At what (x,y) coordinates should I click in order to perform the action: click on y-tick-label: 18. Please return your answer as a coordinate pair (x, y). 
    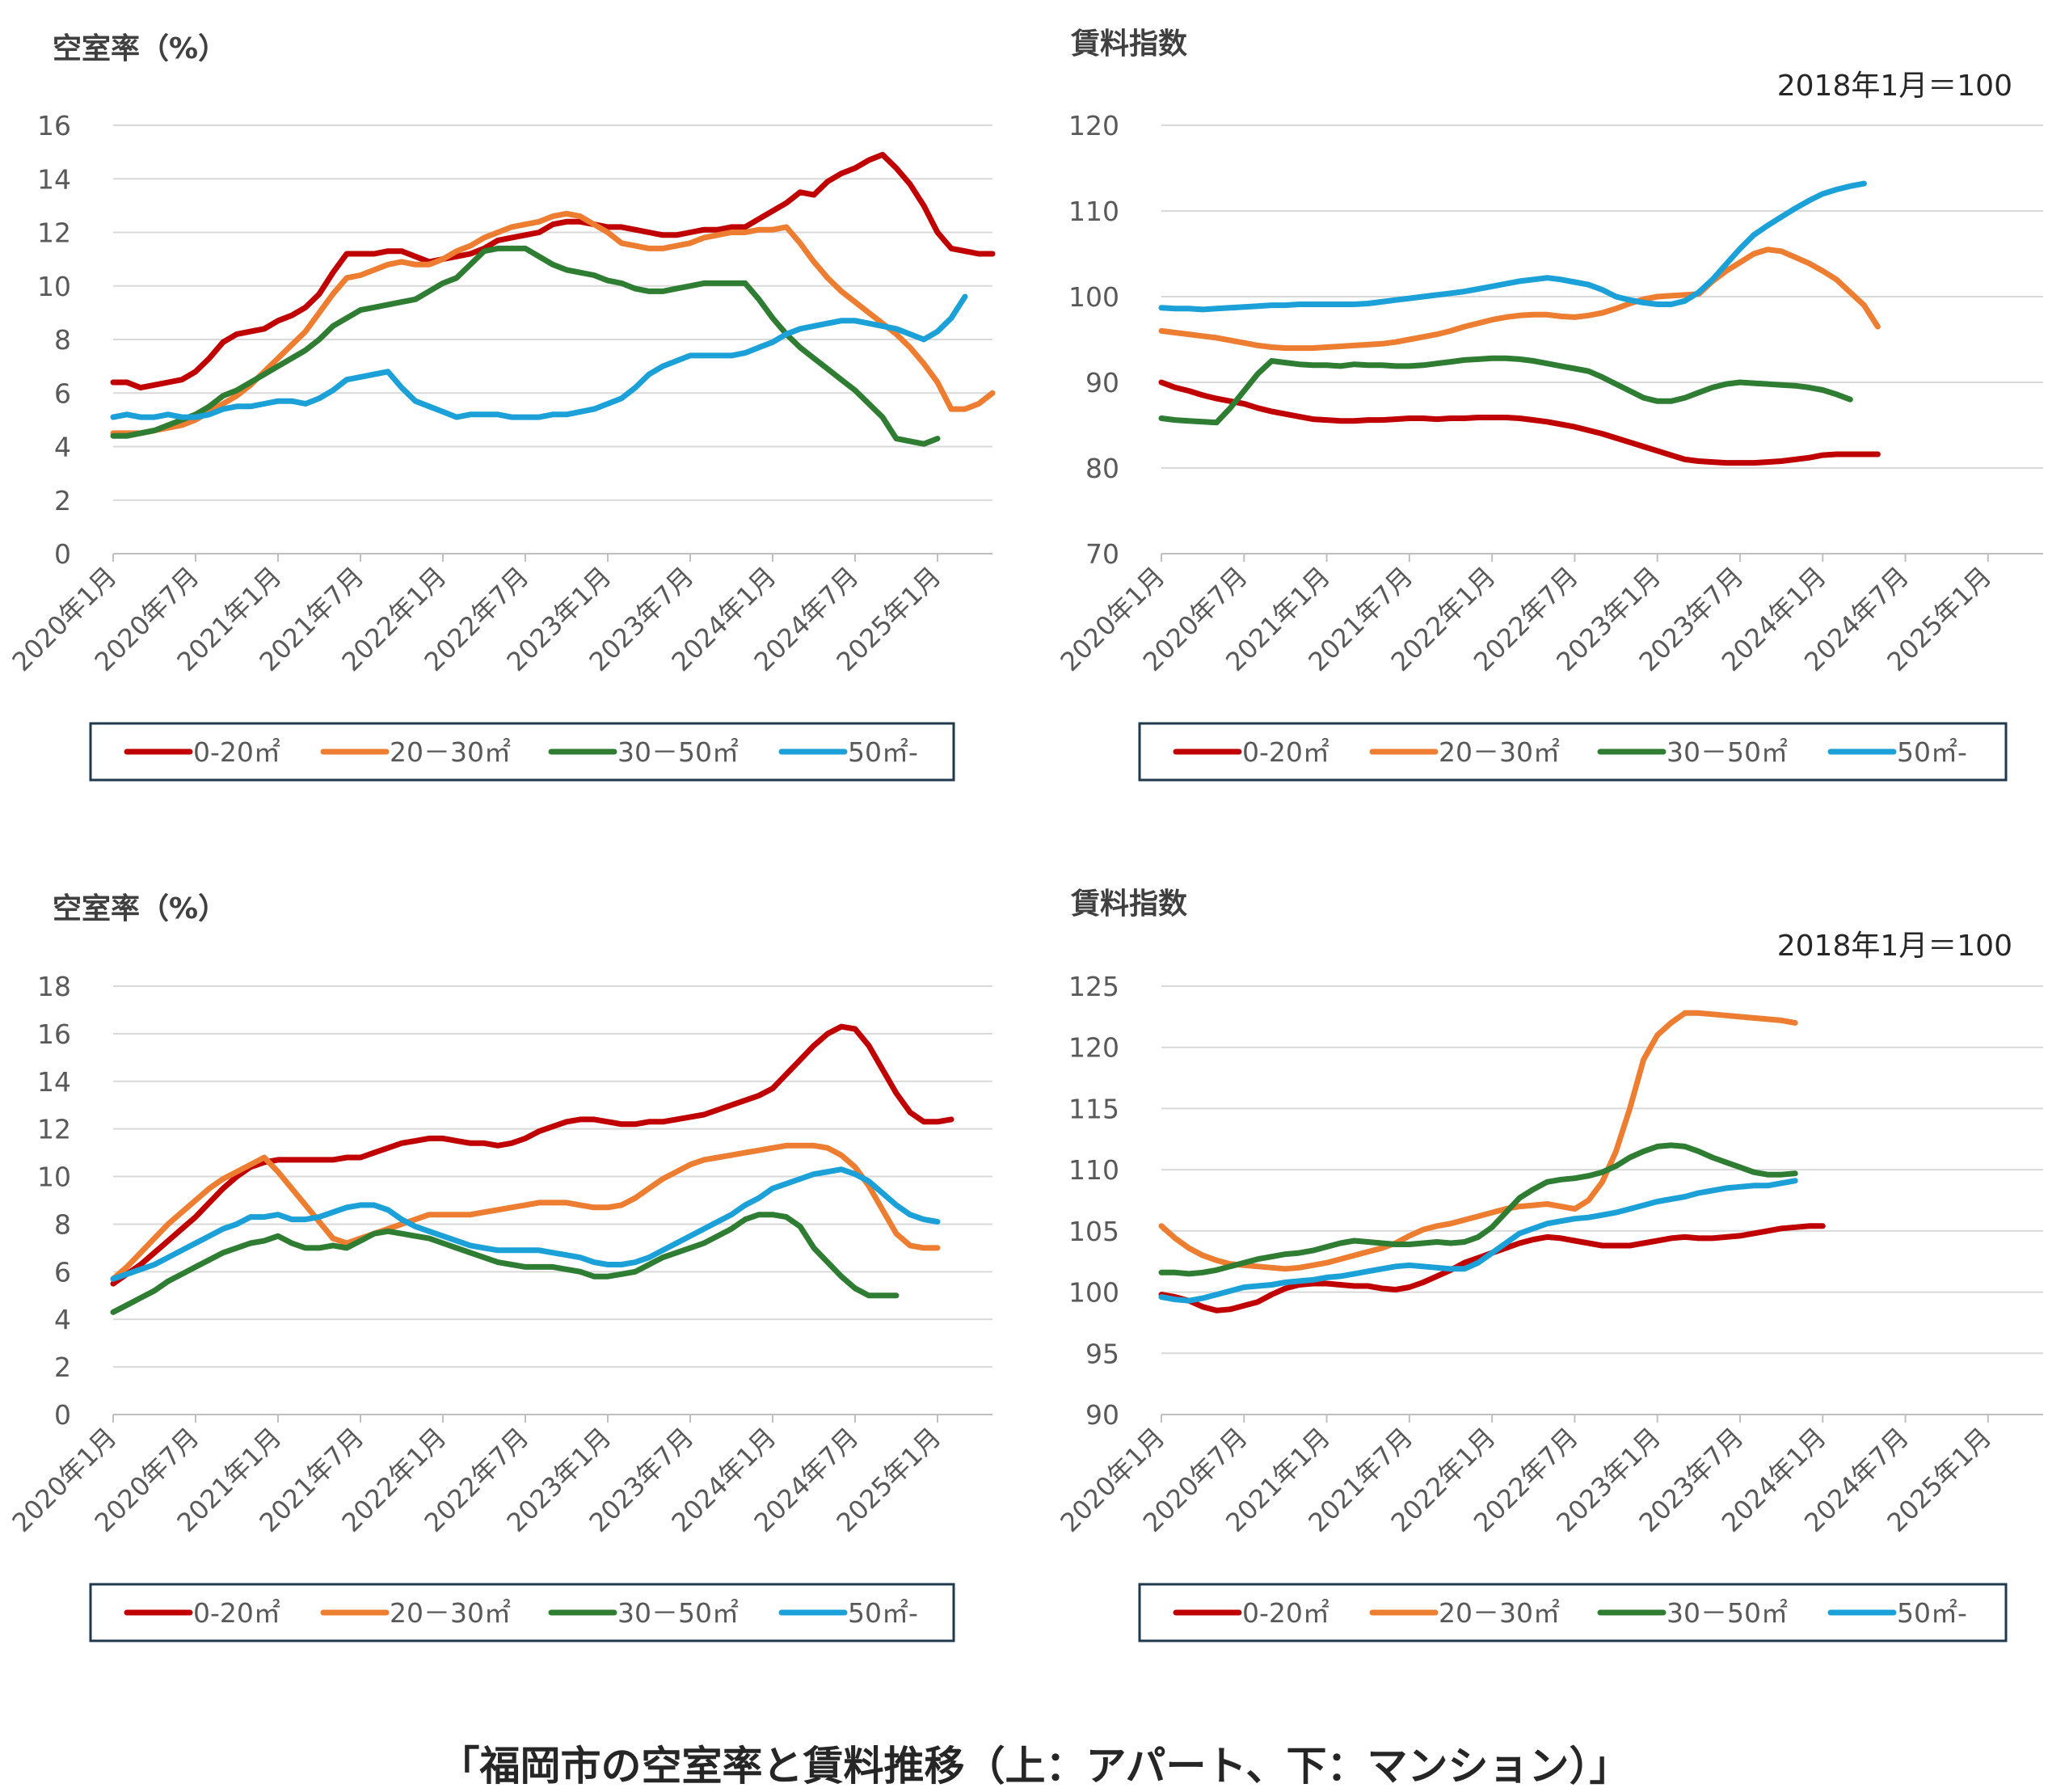
    Looking at the image, I should click on (54, 986).